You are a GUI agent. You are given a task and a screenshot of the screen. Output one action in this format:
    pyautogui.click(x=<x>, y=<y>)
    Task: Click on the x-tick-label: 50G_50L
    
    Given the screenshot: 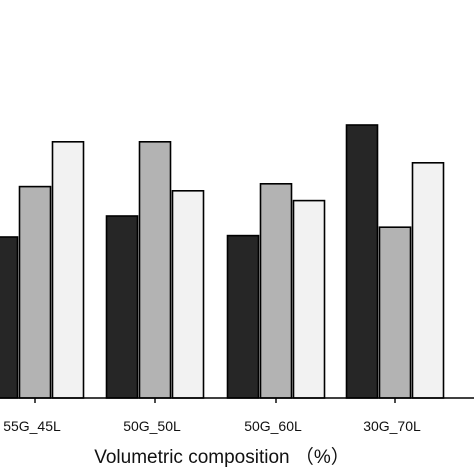 What is the action you would take?
    pyautogui.click(x=152, y=426)
    